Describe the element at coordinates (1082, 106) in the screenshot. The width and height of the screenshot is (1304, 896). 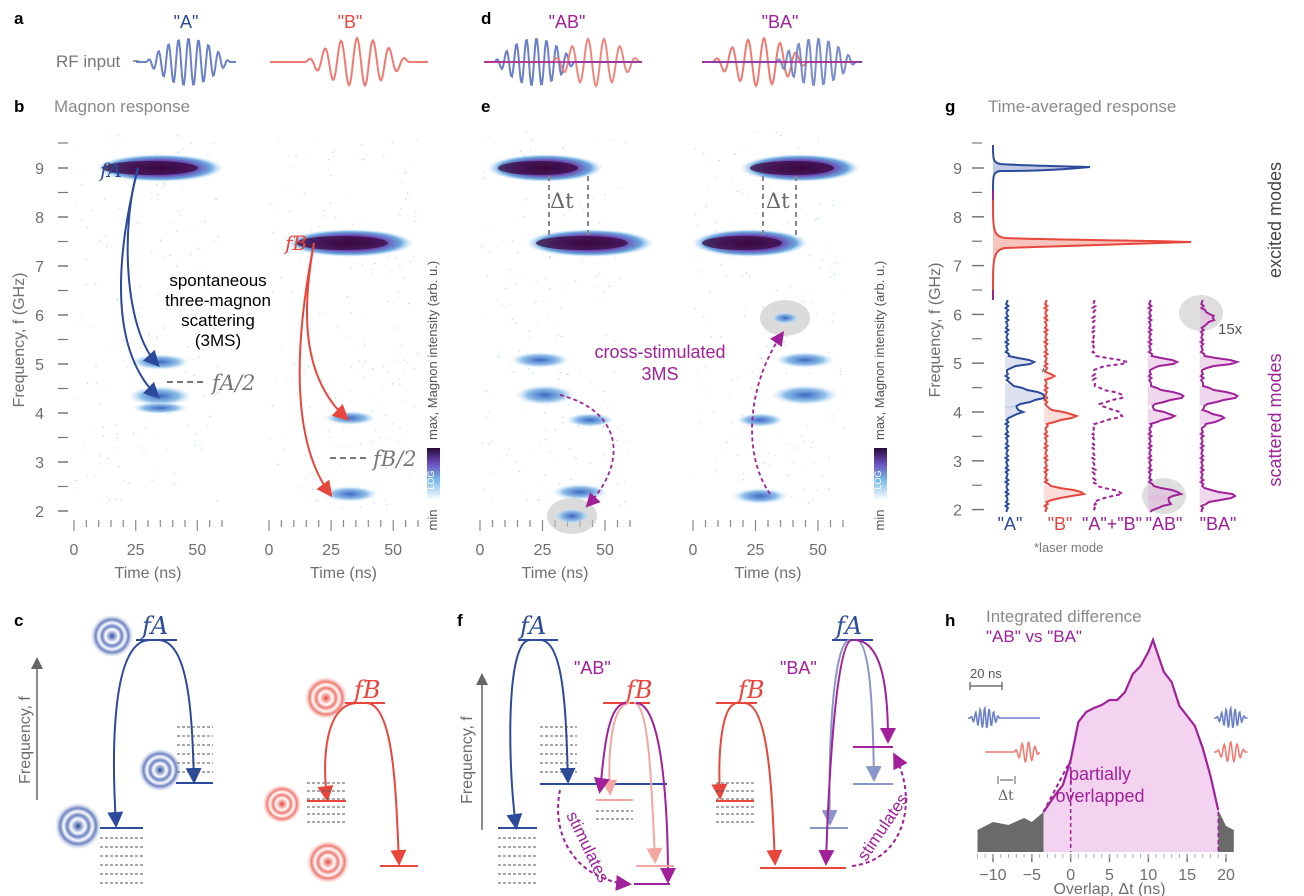
I see `avg-title: Time-averaged response` at that location.